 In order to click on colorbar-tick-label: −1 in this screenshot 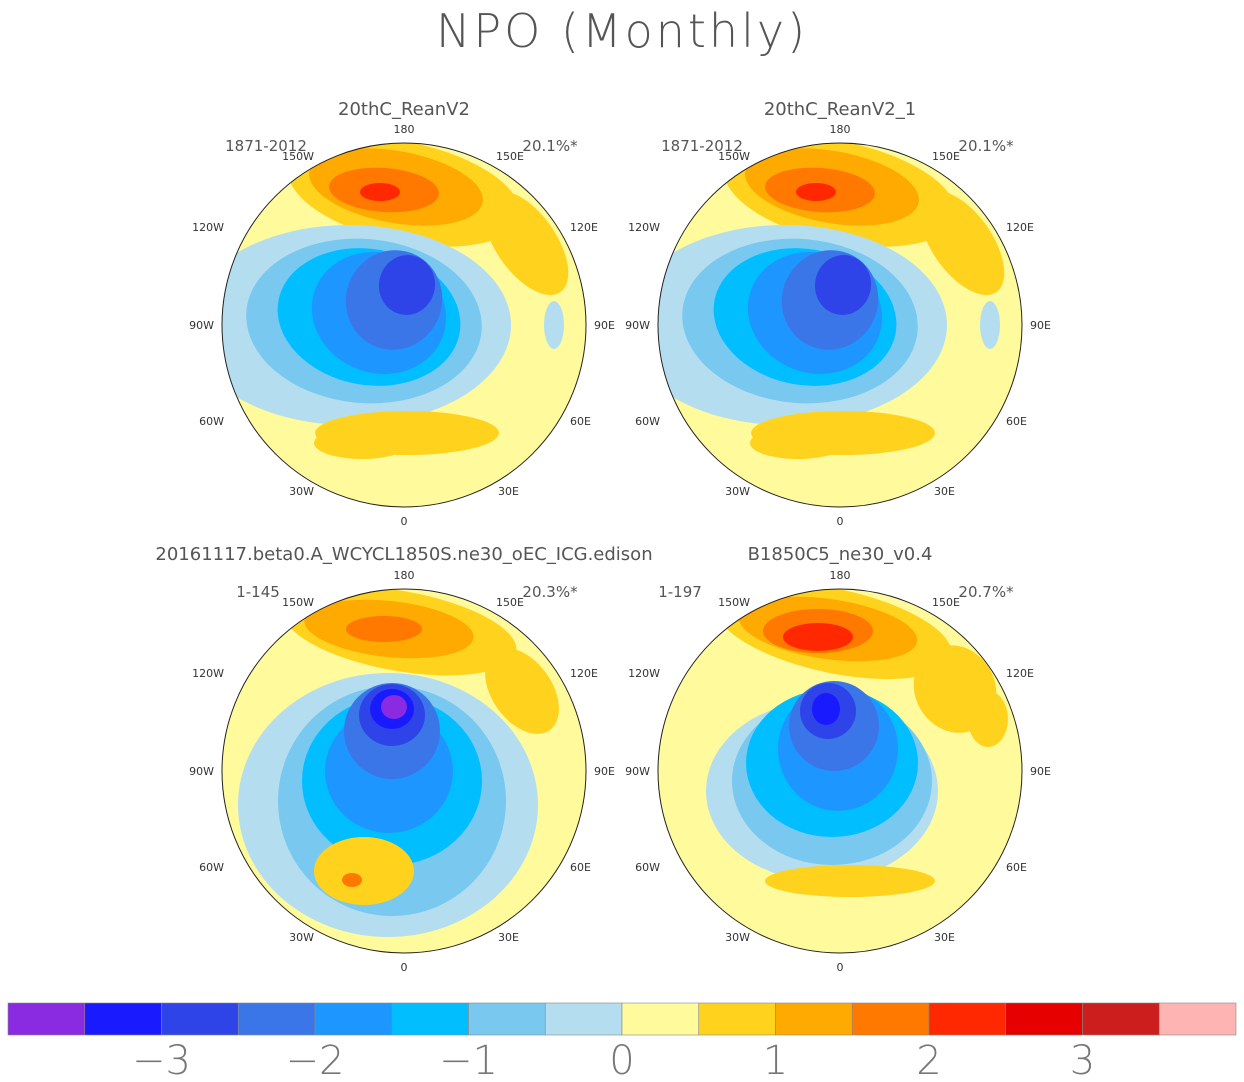, I will do `click(468, 1060)`.